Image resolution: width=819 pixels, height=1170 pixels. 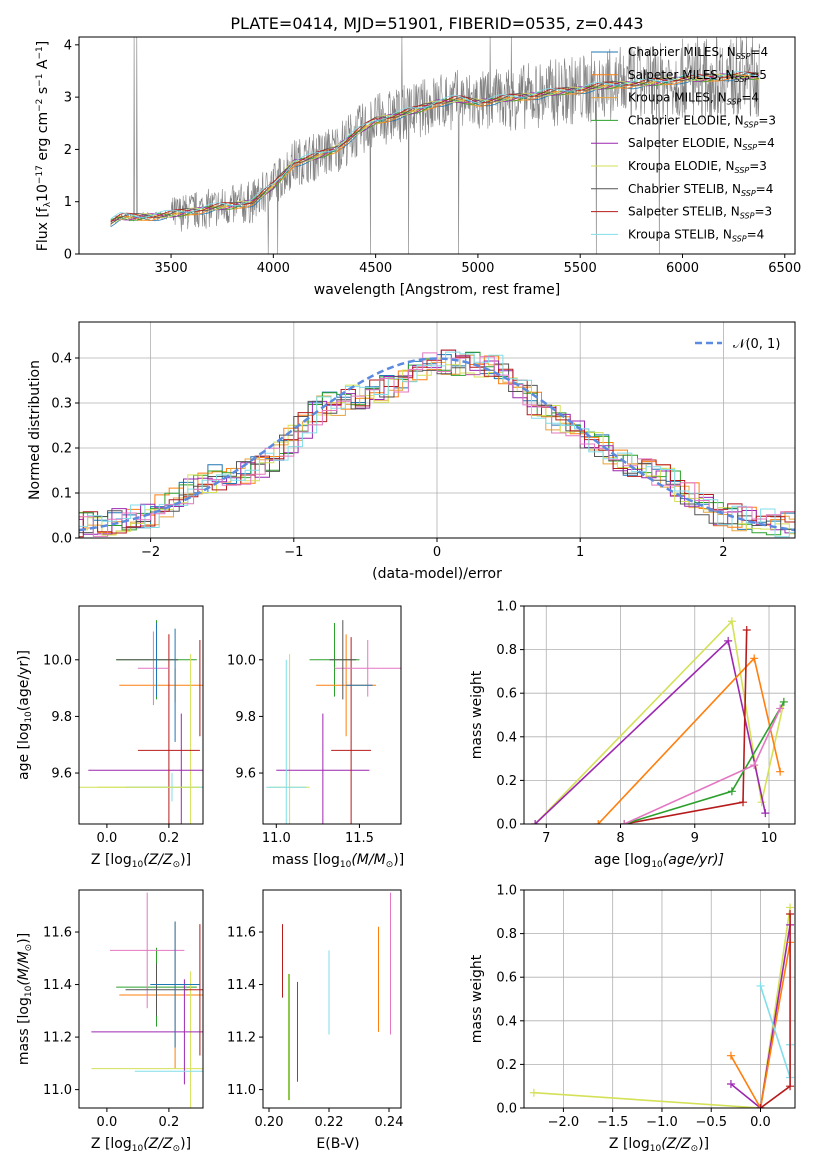 I want to click on y-tick-label: 9.6, so click(x=245, y=774).